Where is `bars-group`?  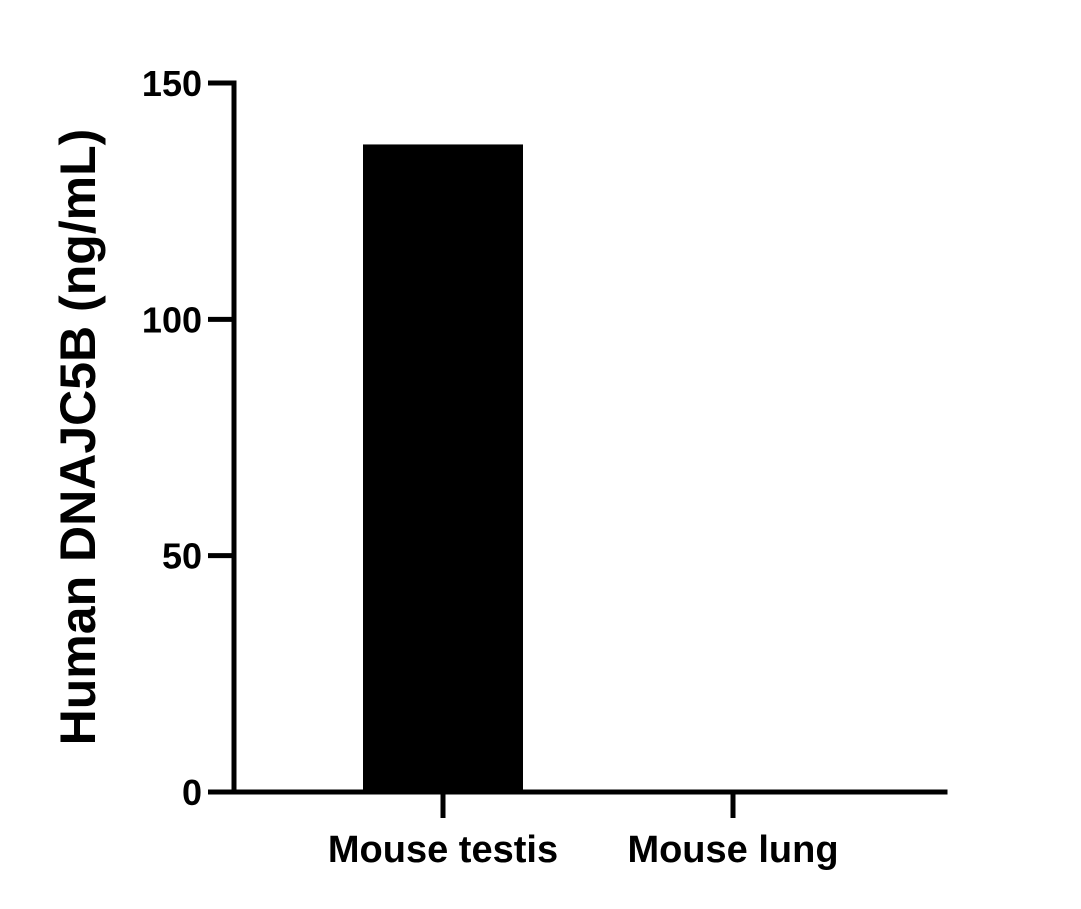 bars-group is located at coordinates (443, 468).